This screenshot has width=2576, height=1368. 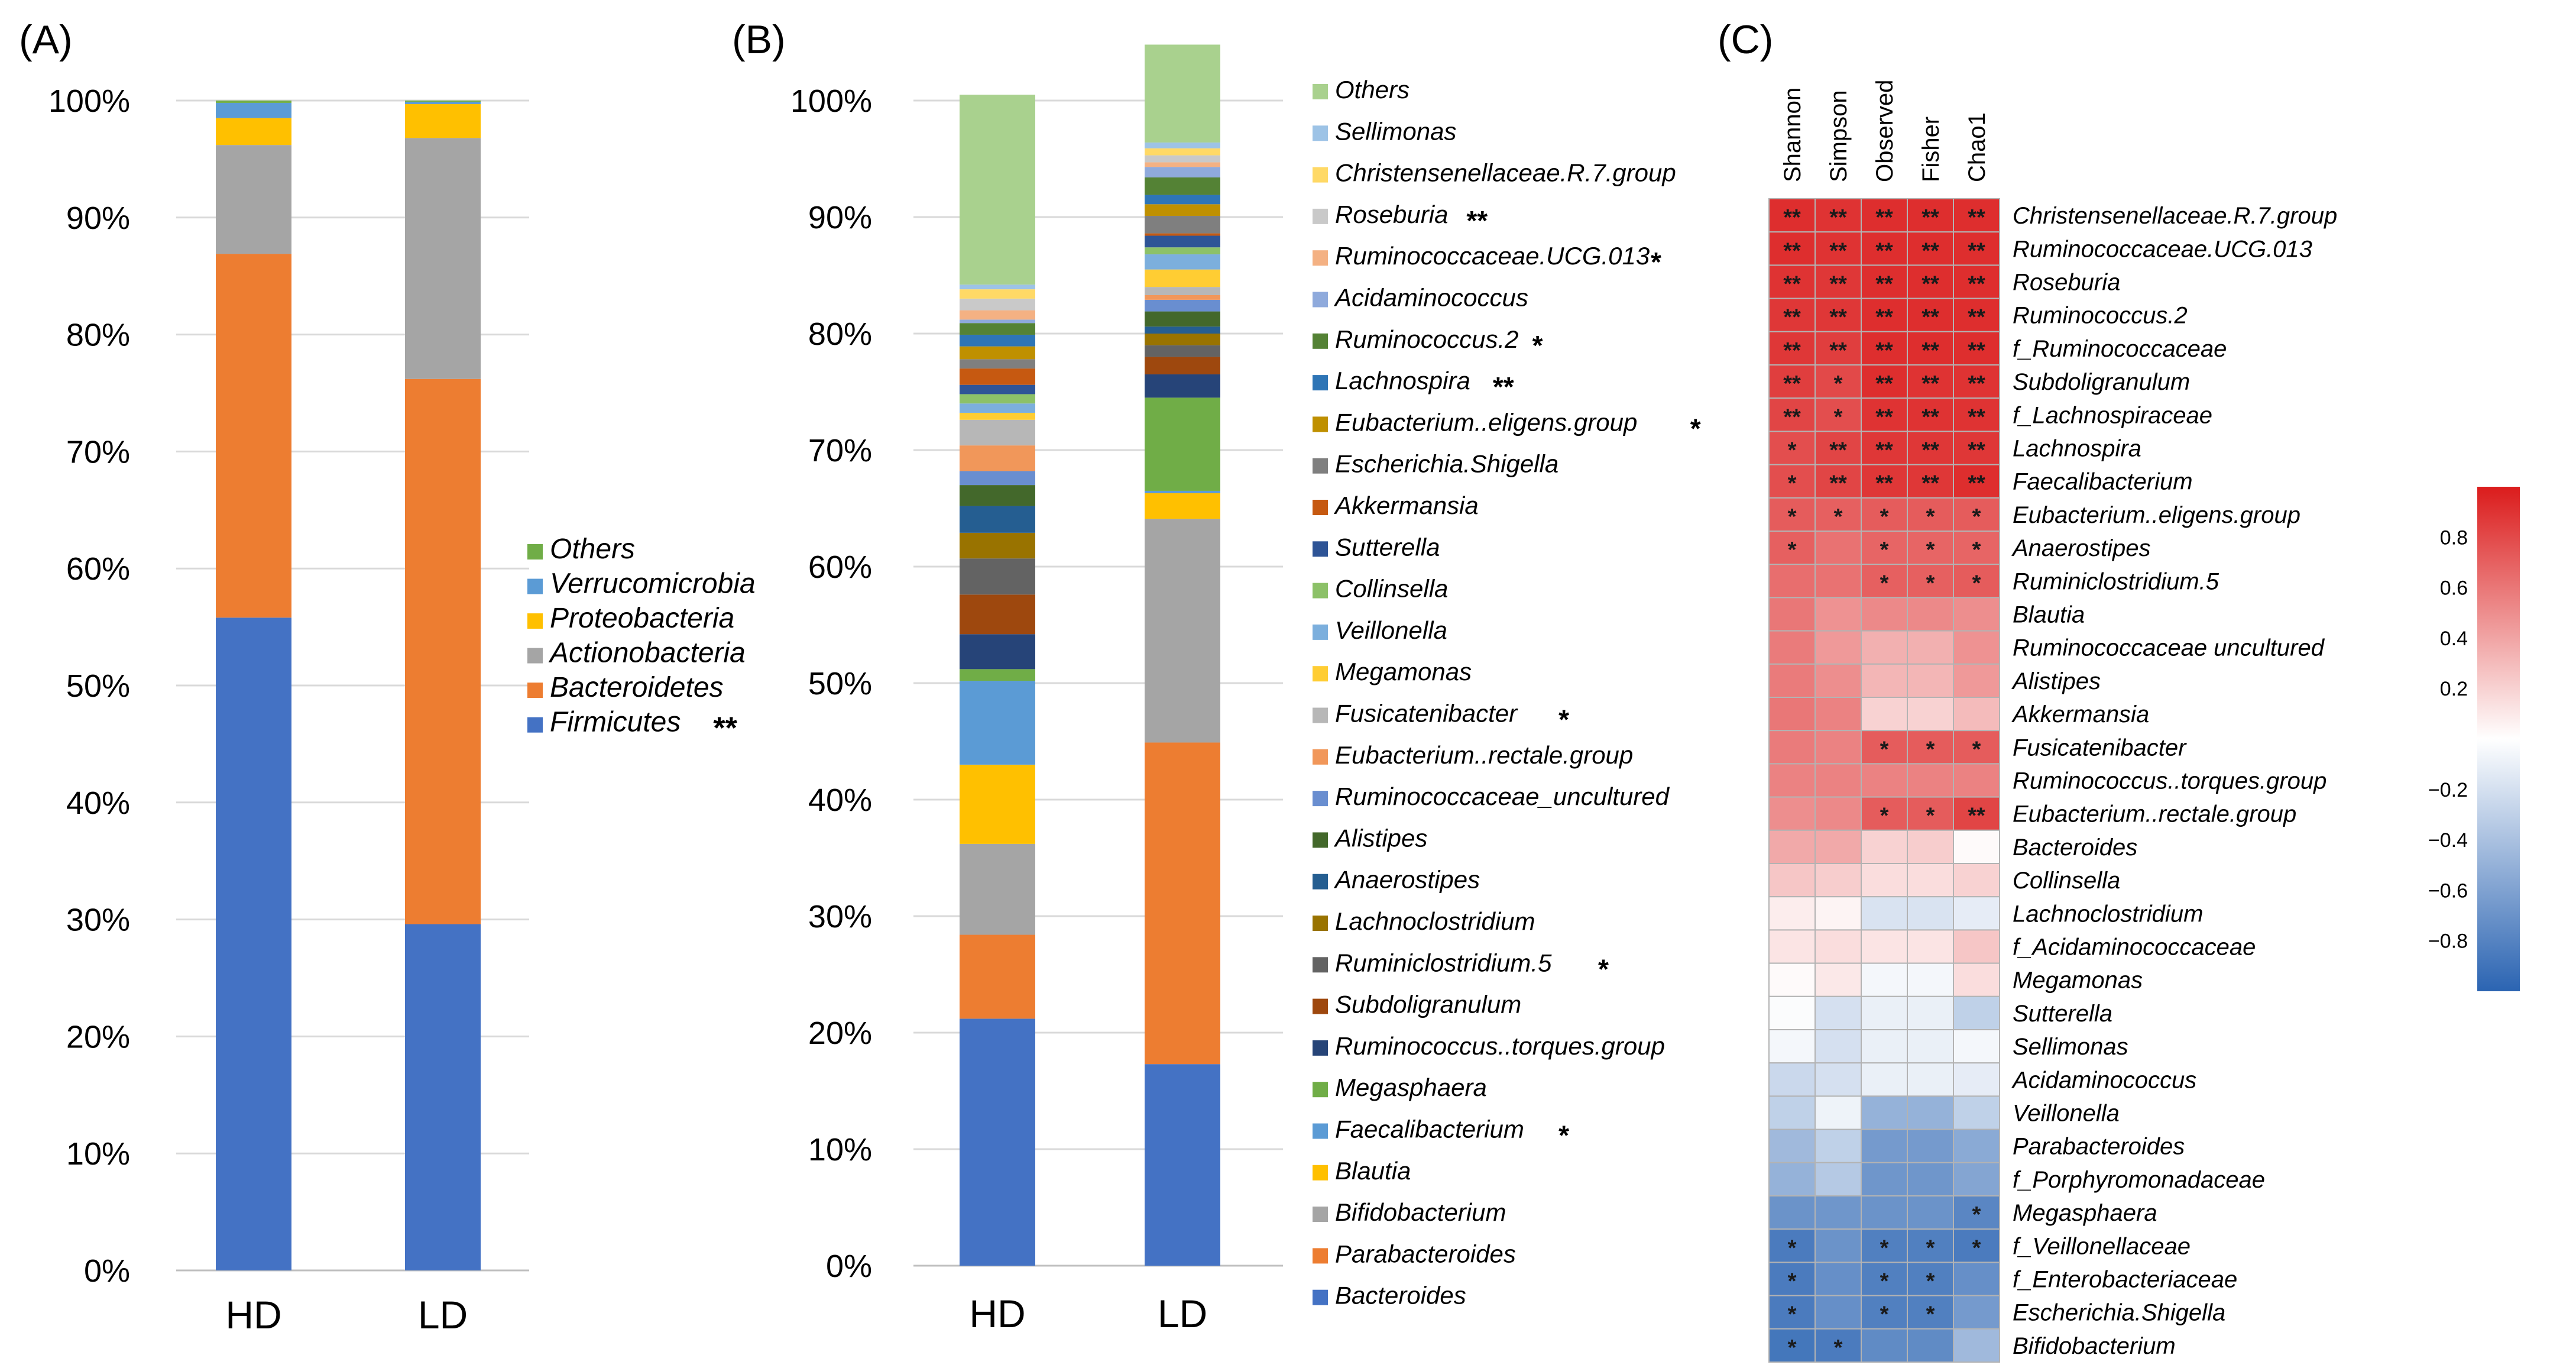 What do you see at coordinates (840, 567) in the screenshot?
I see `y-tick-label: 60%` at bounding box center [840, 567].